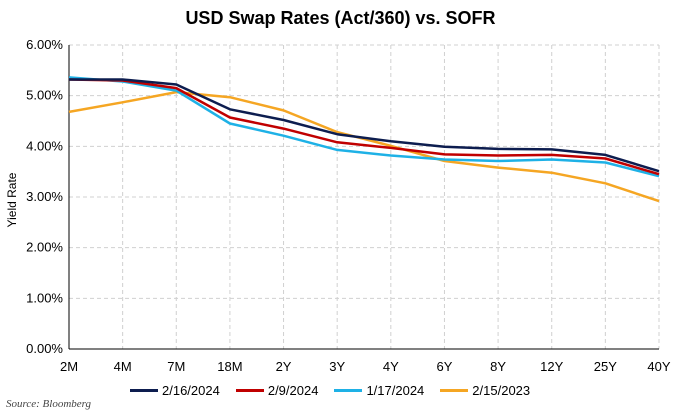  I want to click on y-tick-label: 6.00%, so click(44, 44).